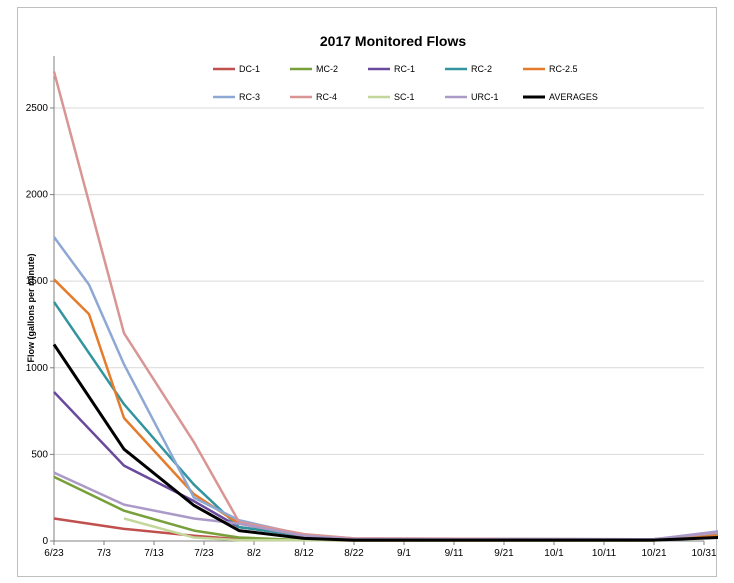 This screenshot has height=583, width=734. Describe the element at coordinates (37, 108) in the screenshot. I see `y-tick-label: 2500` at that location.